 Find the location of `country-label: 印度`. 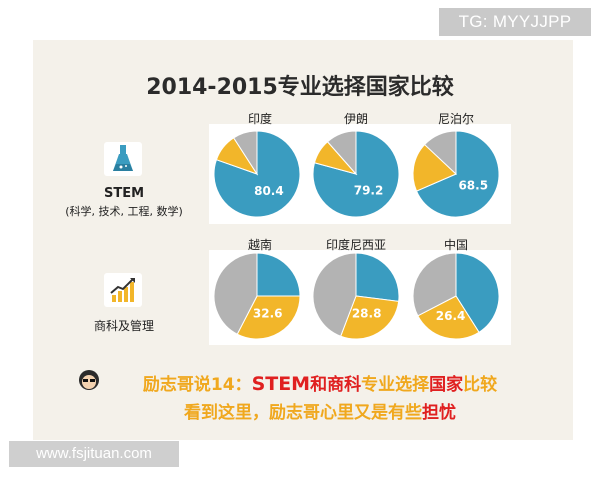

country-label: 印度 is located at coordinates (259, 119).